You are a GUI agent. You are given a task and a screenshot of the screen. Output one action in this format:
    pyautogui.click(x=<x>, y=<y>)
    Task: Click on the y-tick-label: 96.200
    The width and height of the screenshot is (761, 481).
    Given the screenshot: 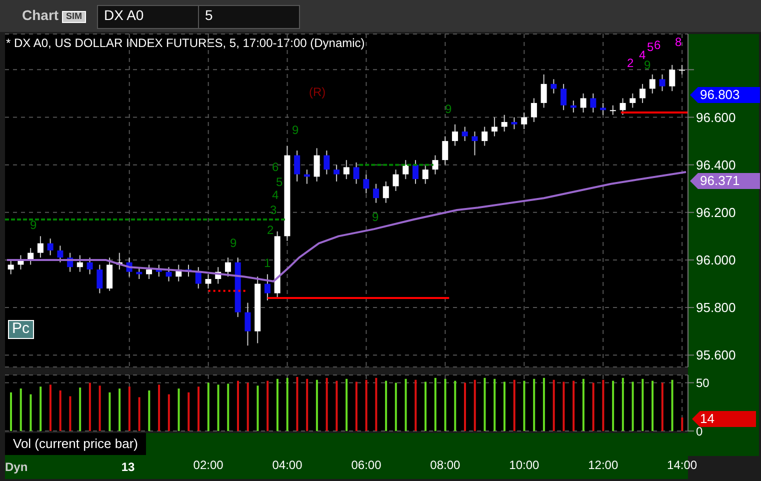 What is the action you would take?
    pyautogui.click(x=716, y=212)
    